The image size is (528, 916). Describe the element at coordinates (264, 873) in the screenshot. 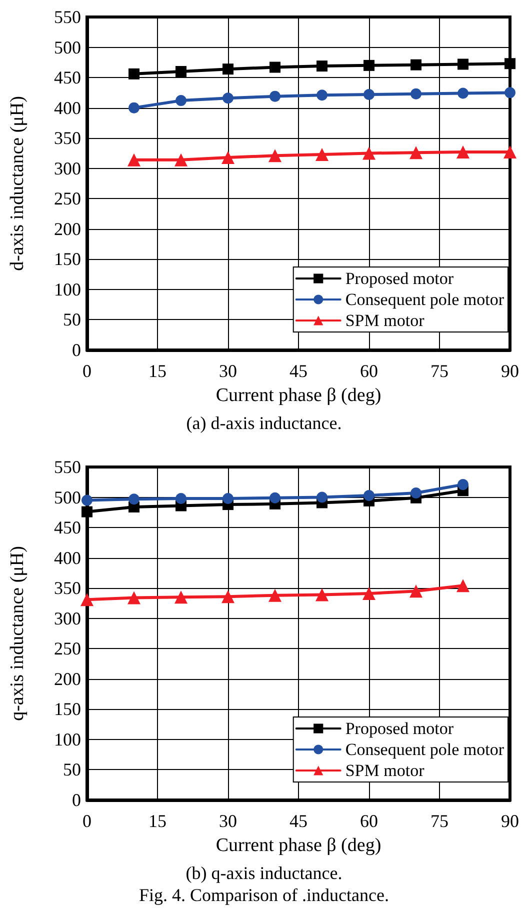

I see `text: (b) q-axis inductance.` at that location.